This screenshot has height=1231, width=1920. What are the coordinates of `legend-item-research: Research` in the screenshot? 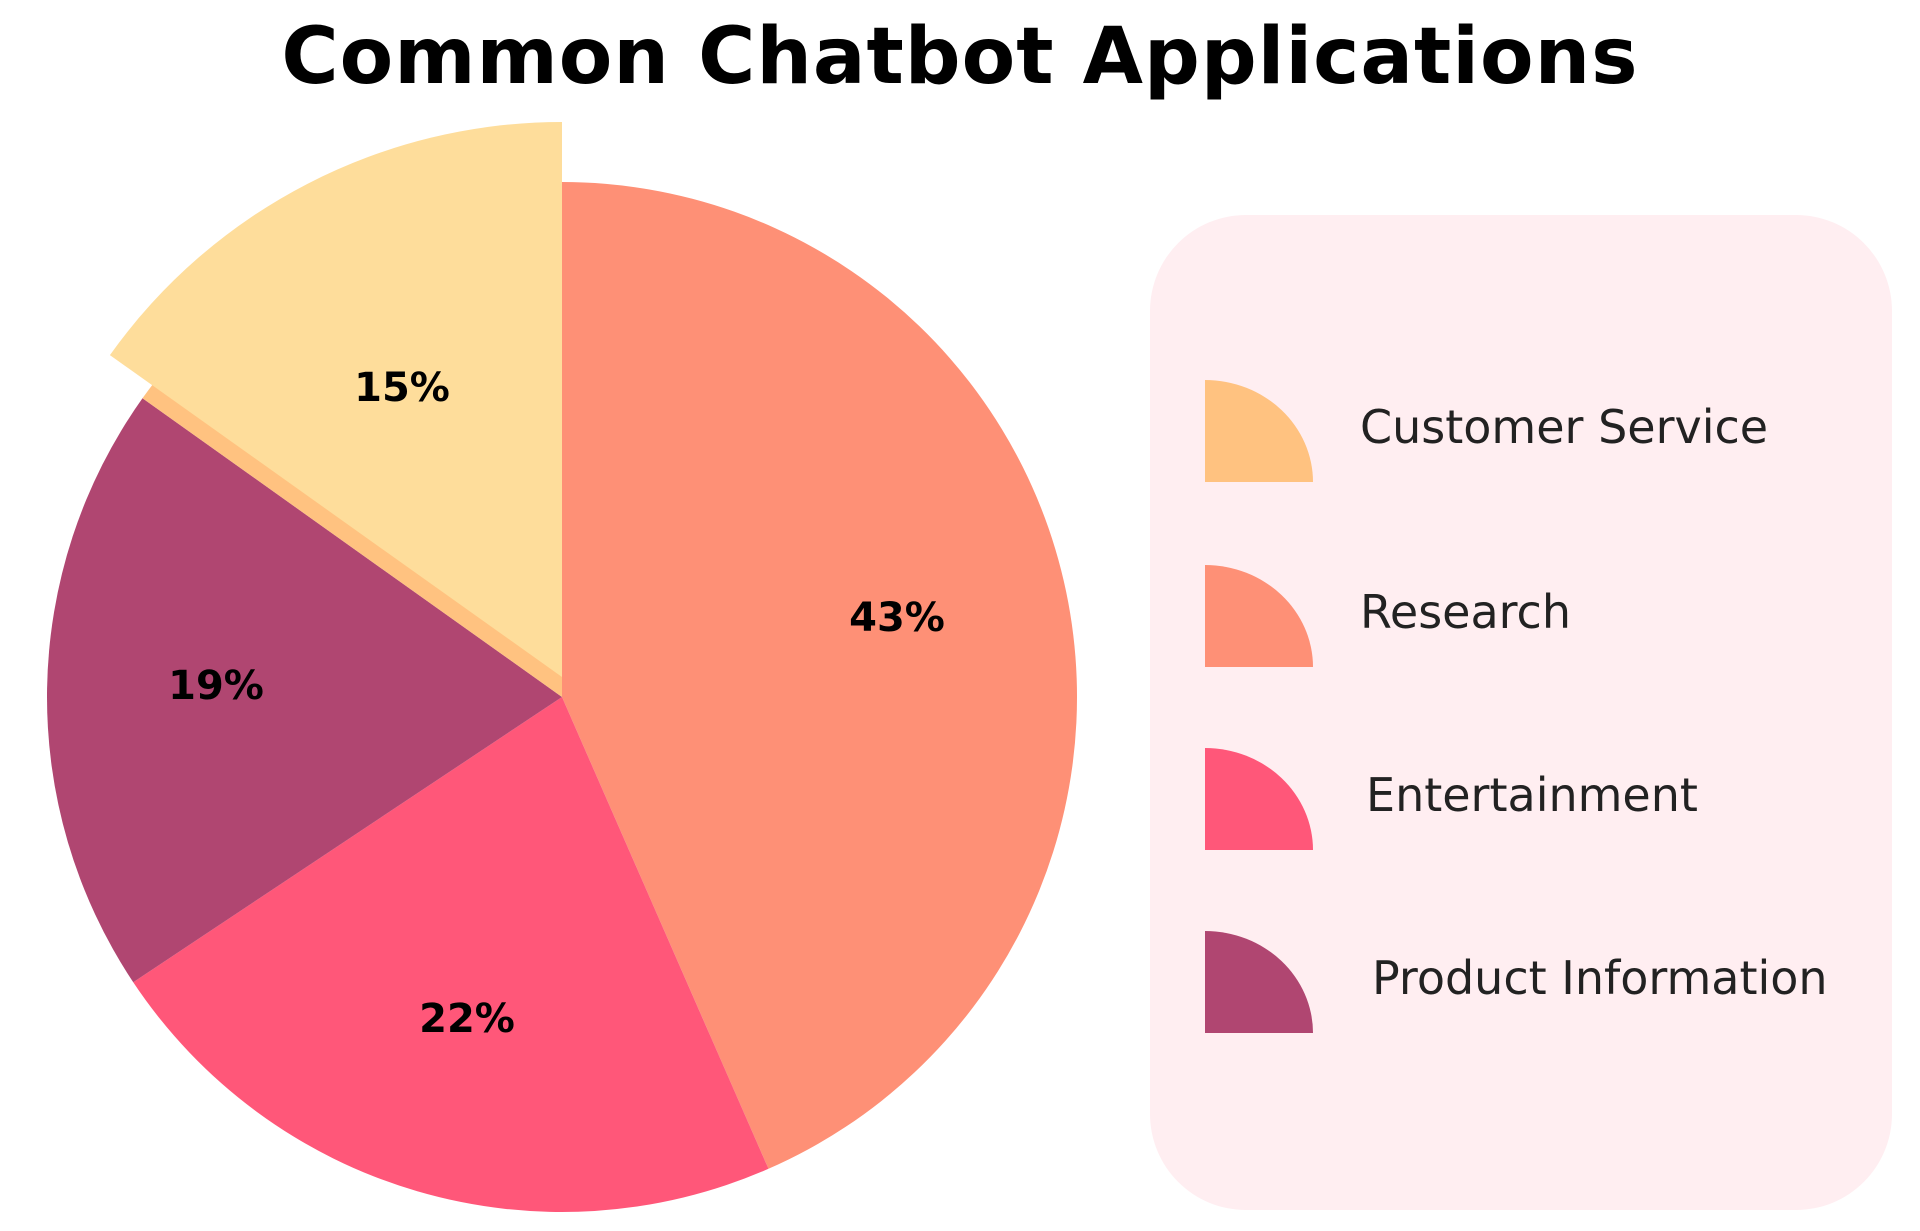 It's located at (1521, 620).